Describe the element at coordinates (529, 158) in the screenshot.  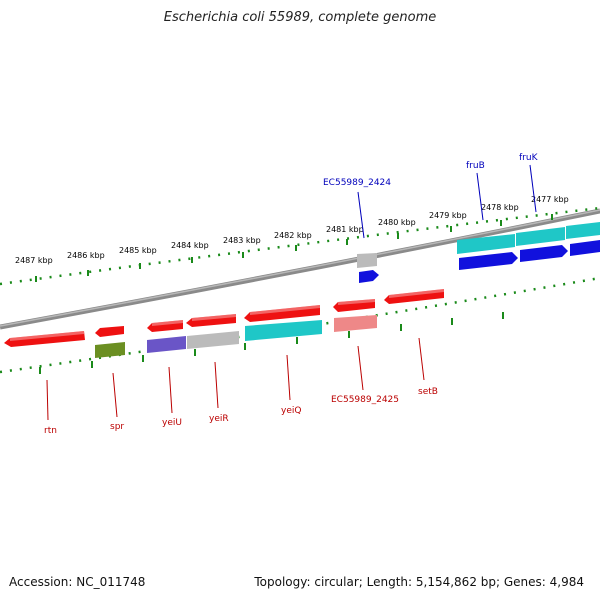
I see `gene-label-fruK: fruK` at that location.